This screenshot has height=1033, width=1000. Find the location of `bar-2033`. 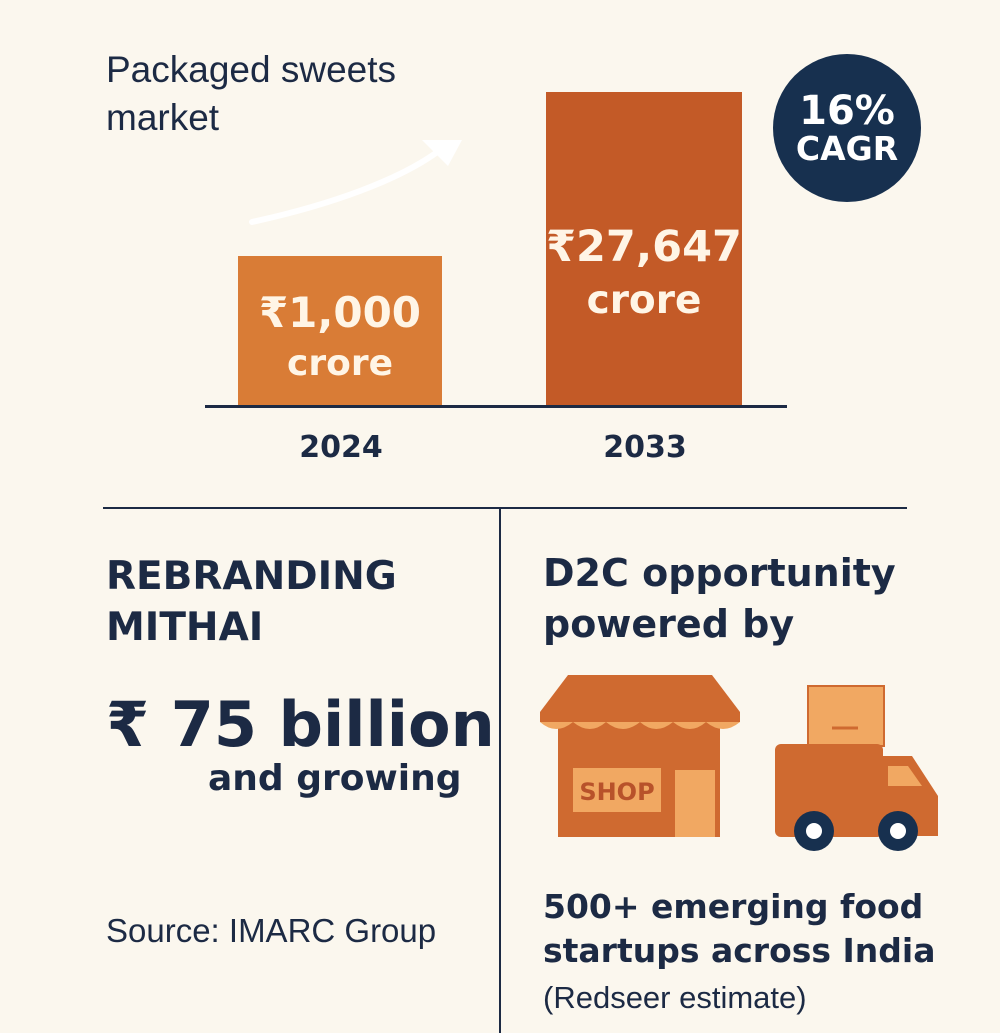

bar-2033 is located at coordinates (644, 249).